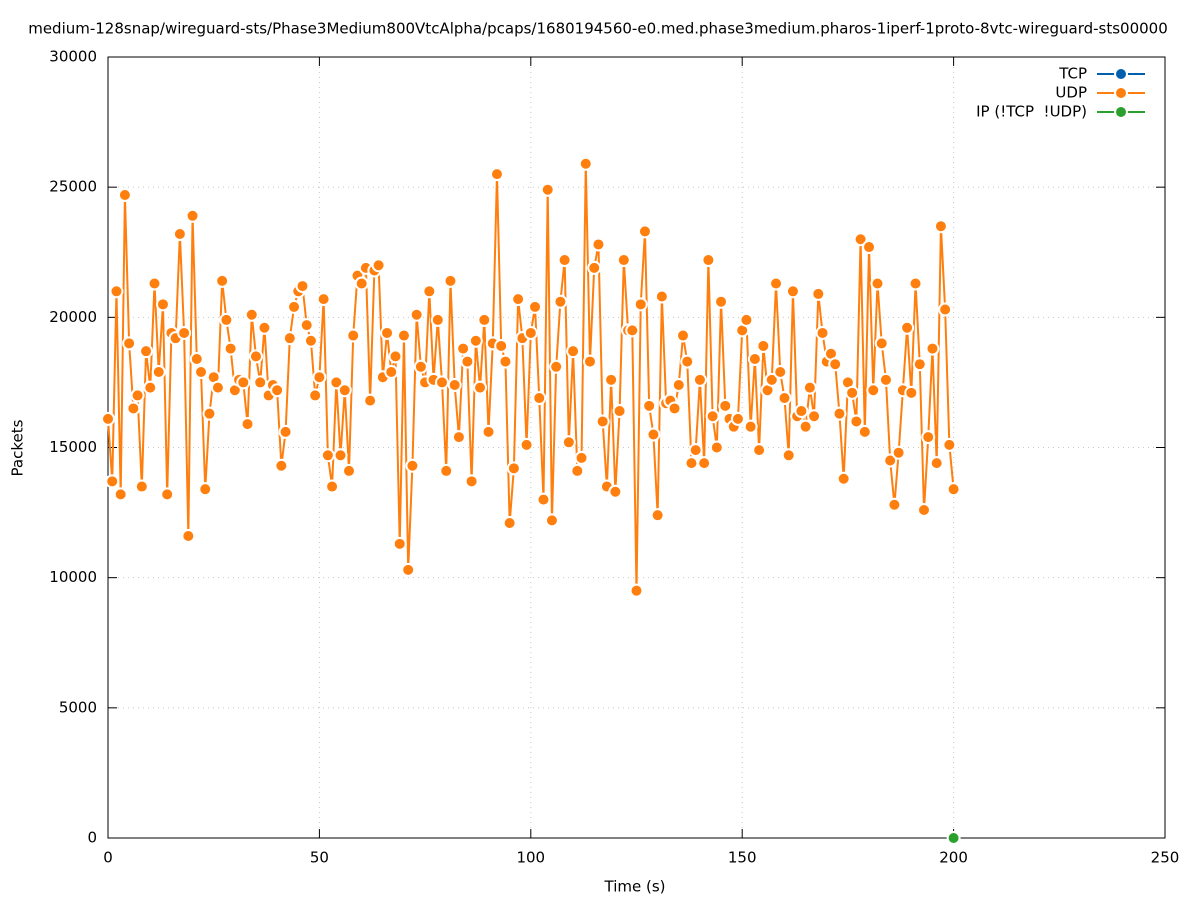  What do you see at coordinates (1031, 112) in the screenshot?
I see `legend-label: IP (!TCP !UDP)` at bounding box center [1031, 112].